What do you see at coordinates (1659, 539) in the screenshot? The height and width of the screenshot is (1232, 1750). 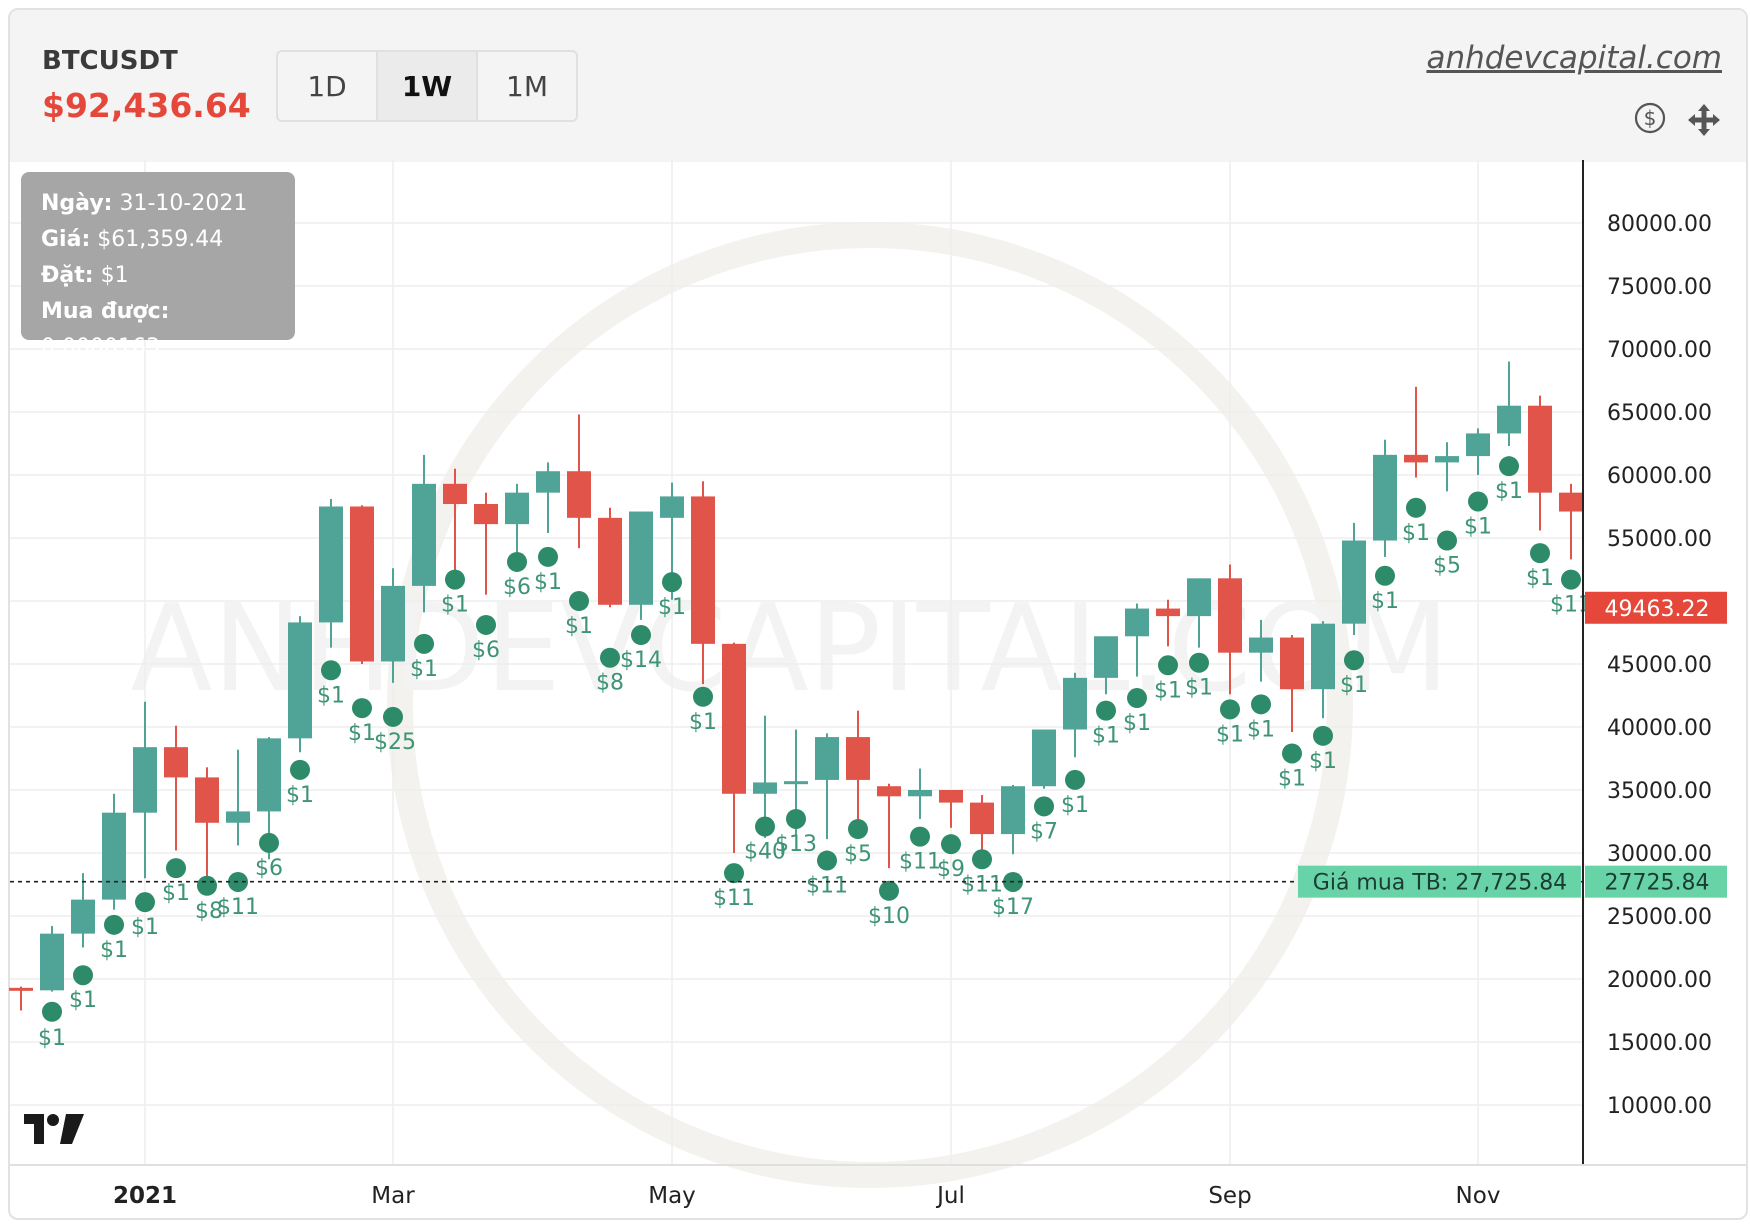 I see `y-tick-label: 55000.00` at bounding box center [1659, 539].